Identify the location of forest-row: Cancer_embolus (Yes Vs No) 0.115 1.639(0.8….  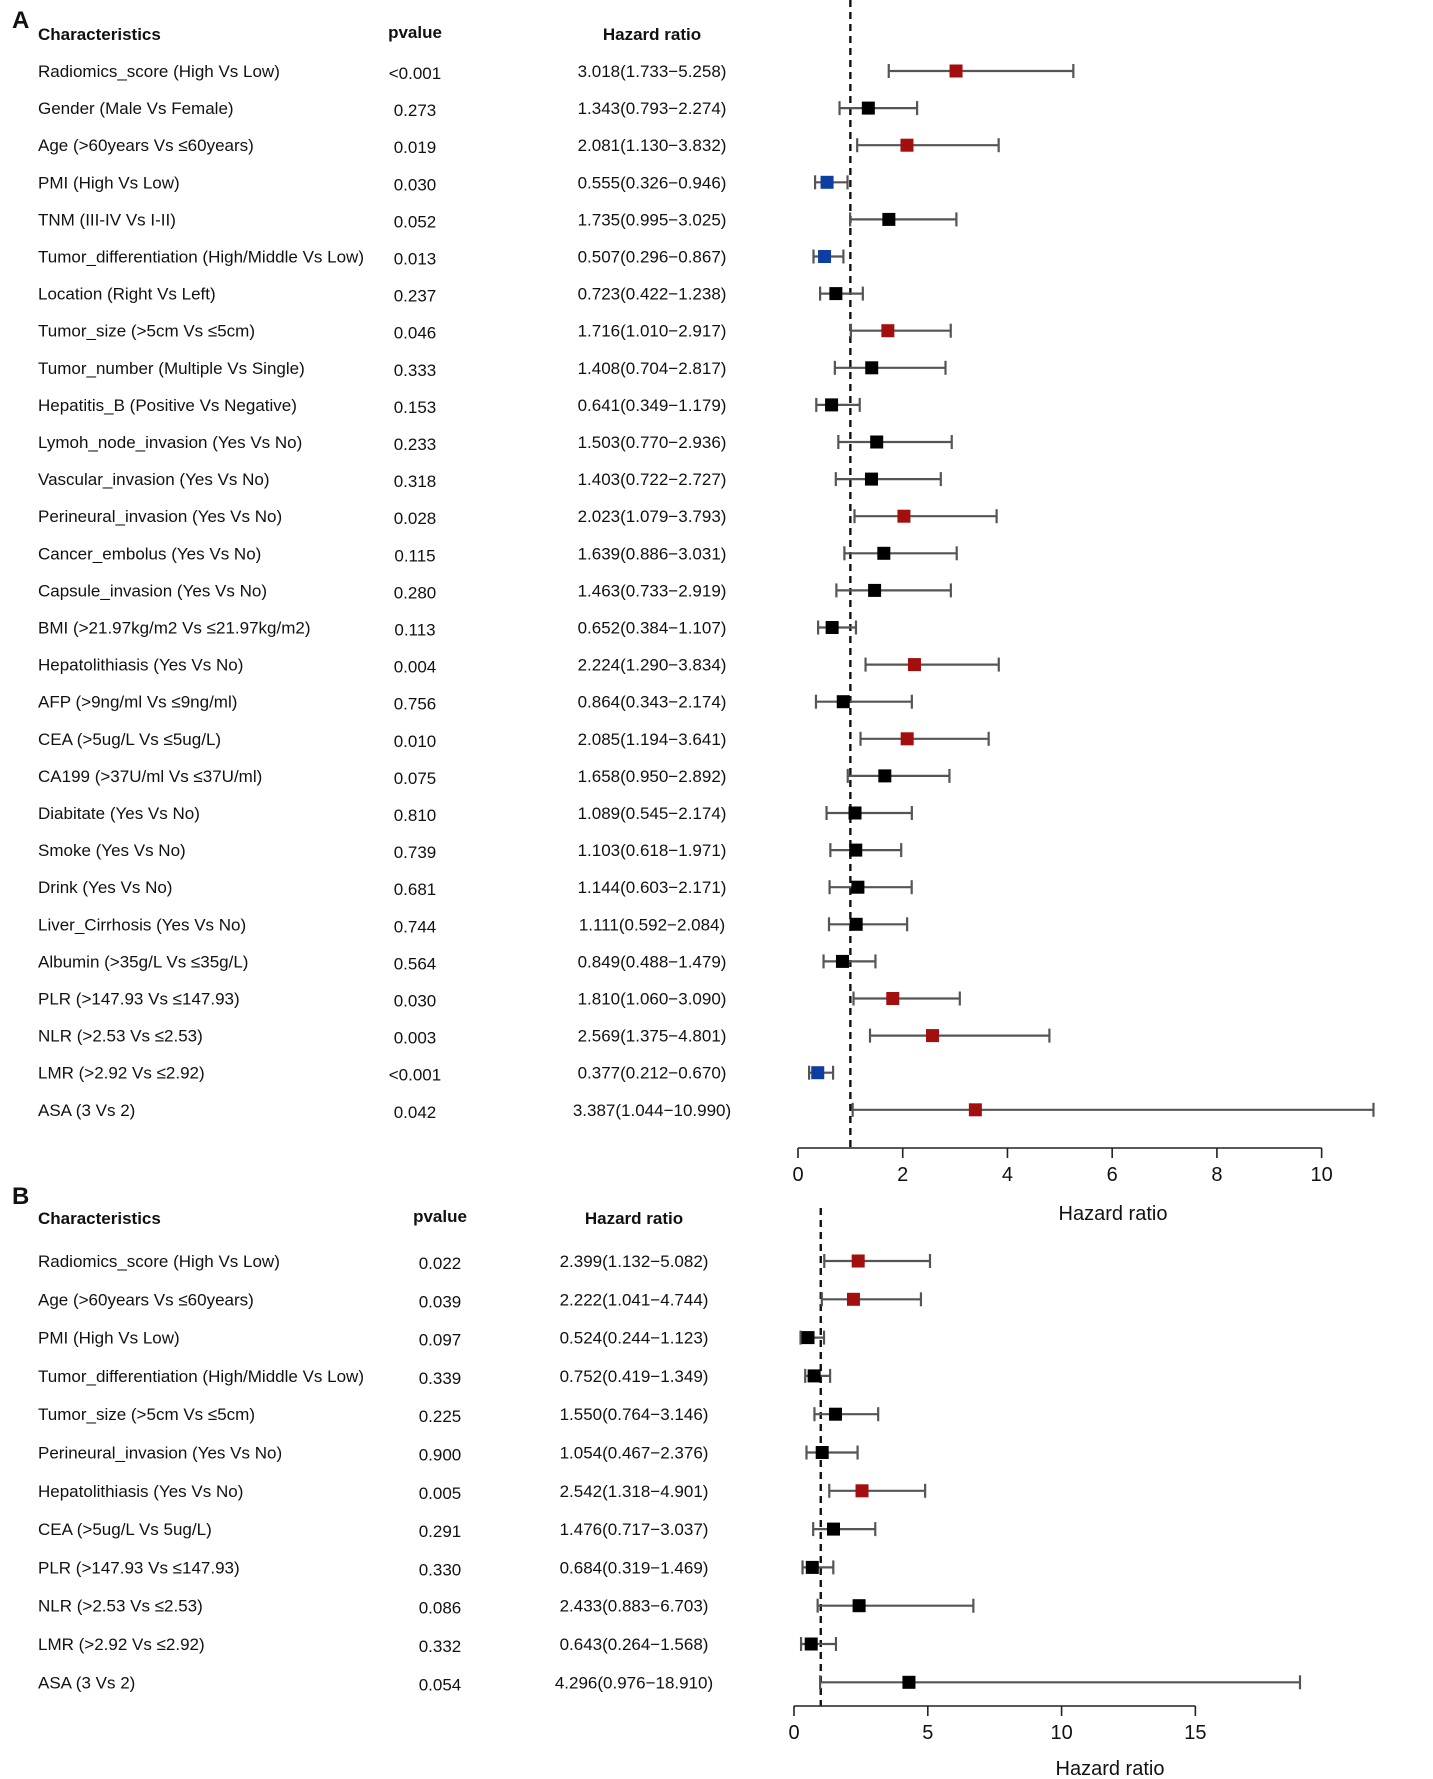
(498, 554).